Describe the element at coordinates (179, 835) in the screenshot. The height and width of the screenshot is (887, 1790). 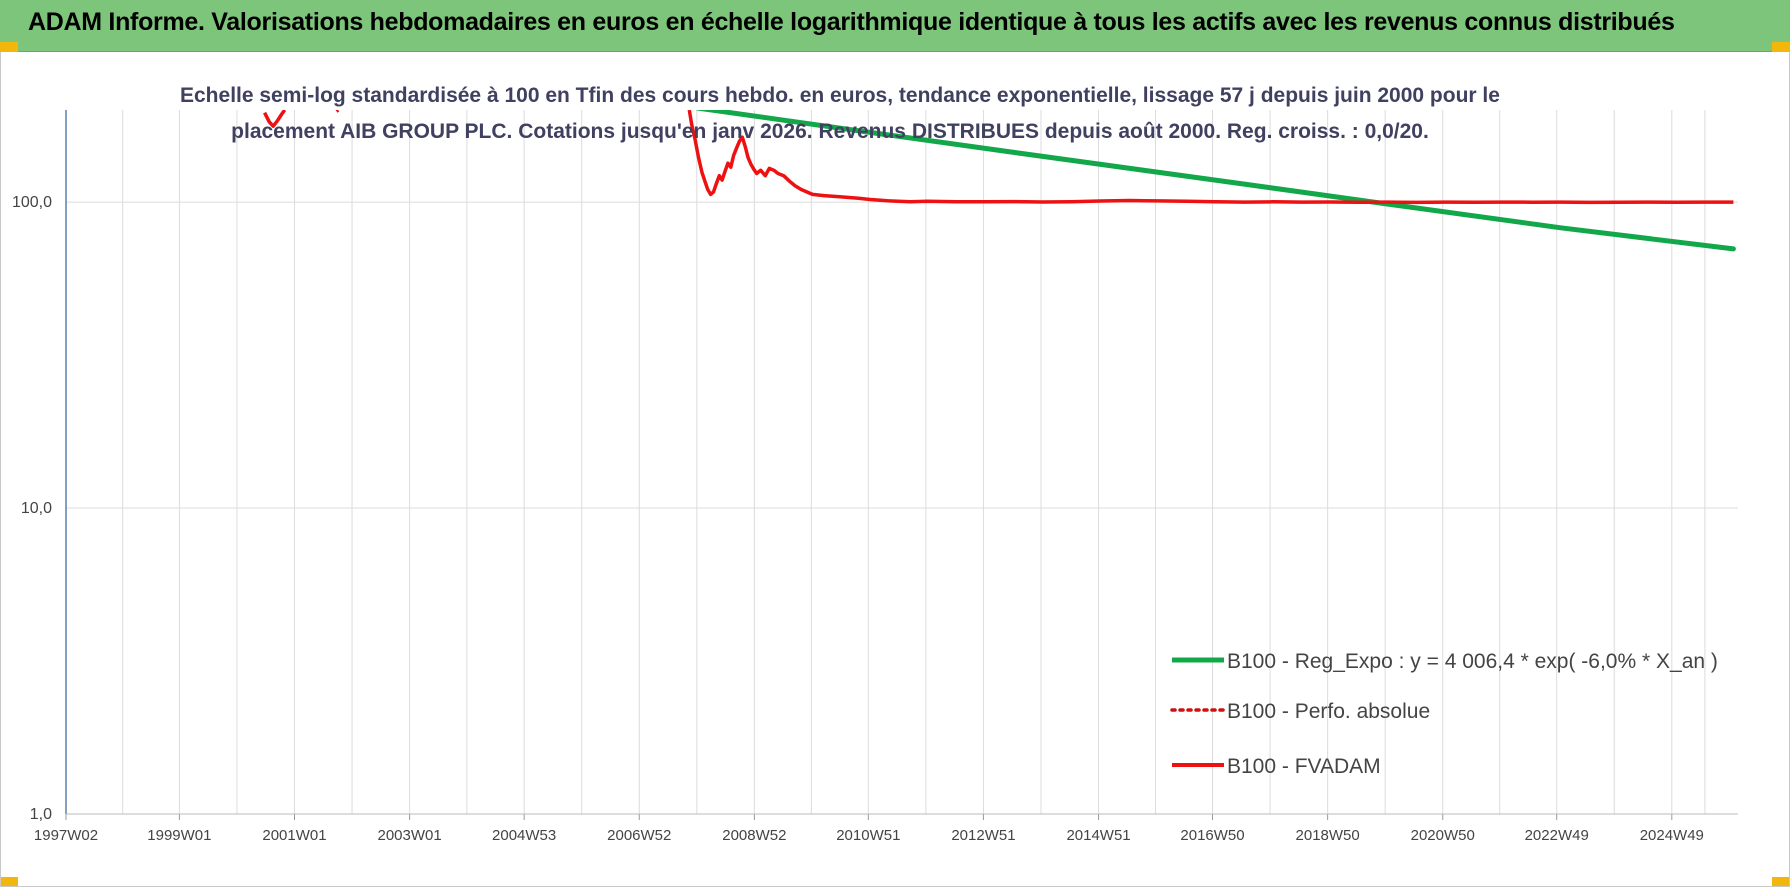
I see `x-tick-label-1: 1999W01` at that location.